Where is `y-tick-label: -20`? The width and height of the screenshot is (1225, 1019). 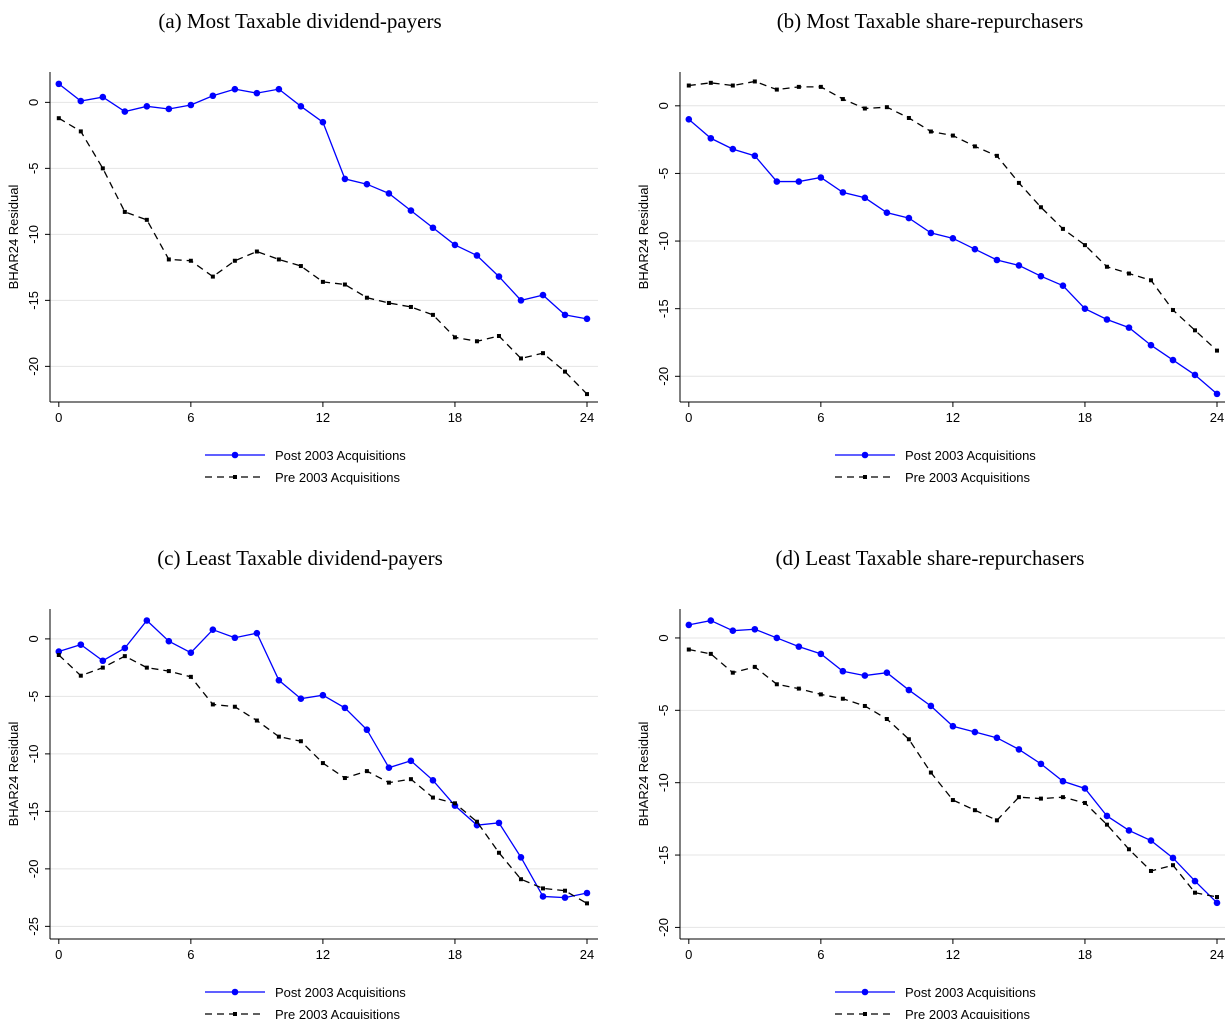
y-tick-label: -20 is located at coordinates (33, 868).